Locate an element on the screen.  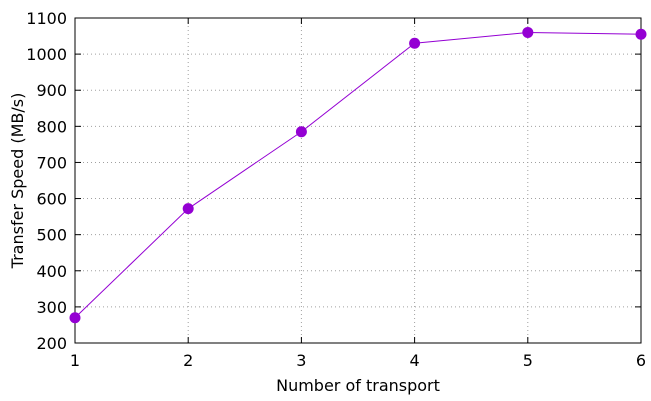
x-tick-label: 3 is located at coordinates (301, 360).